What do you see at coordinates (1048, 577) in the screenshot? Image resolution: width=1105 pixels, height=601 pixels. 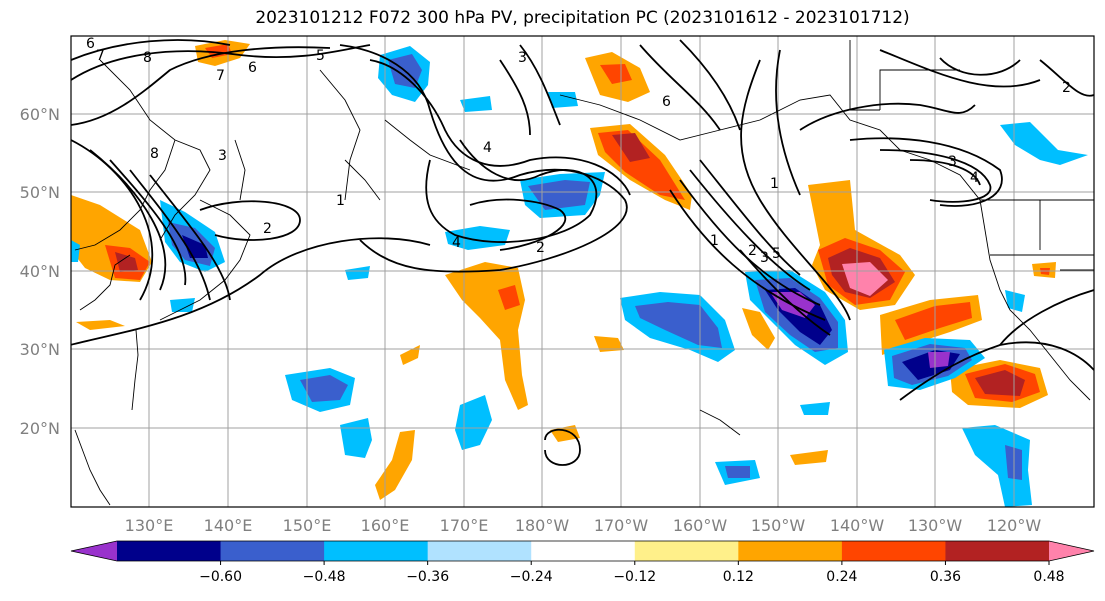 I see `colorbar-tick-label: 0.48` at bounding box center [1048, 577].